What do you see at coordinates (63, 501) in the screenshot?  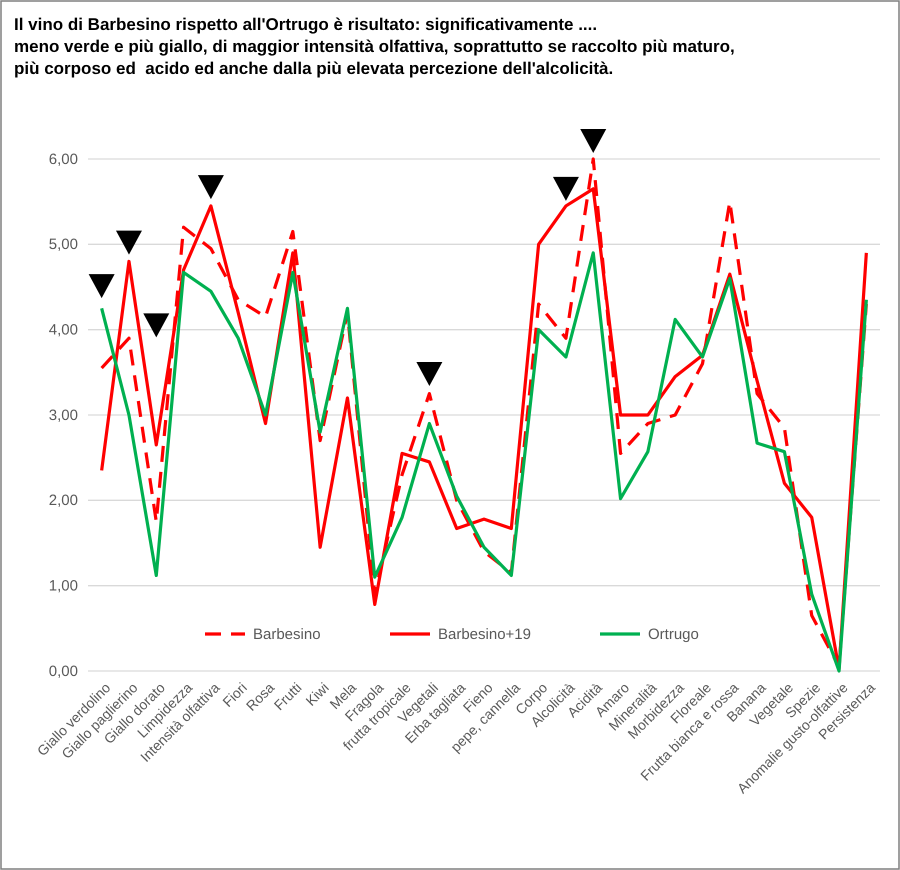 I see `y-tick-label: 2,00` at bounding box center [63, 501].